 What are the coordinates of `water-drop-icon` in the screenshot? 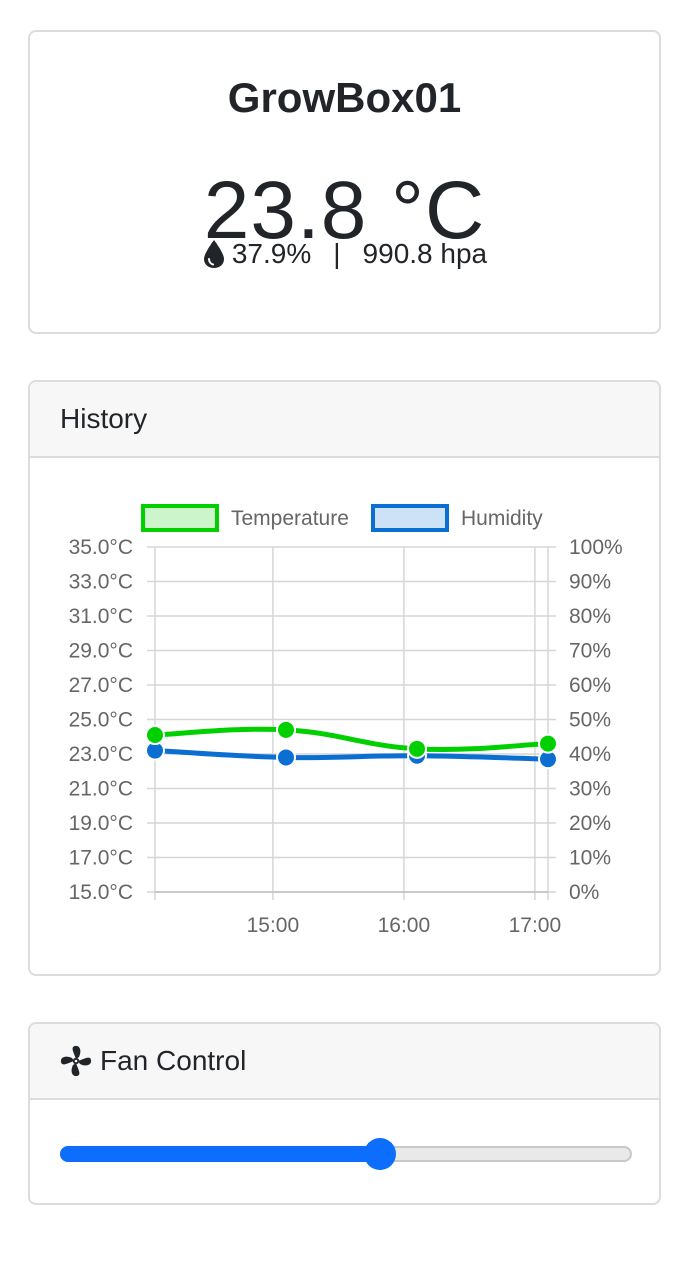 It's located at (213, 254).